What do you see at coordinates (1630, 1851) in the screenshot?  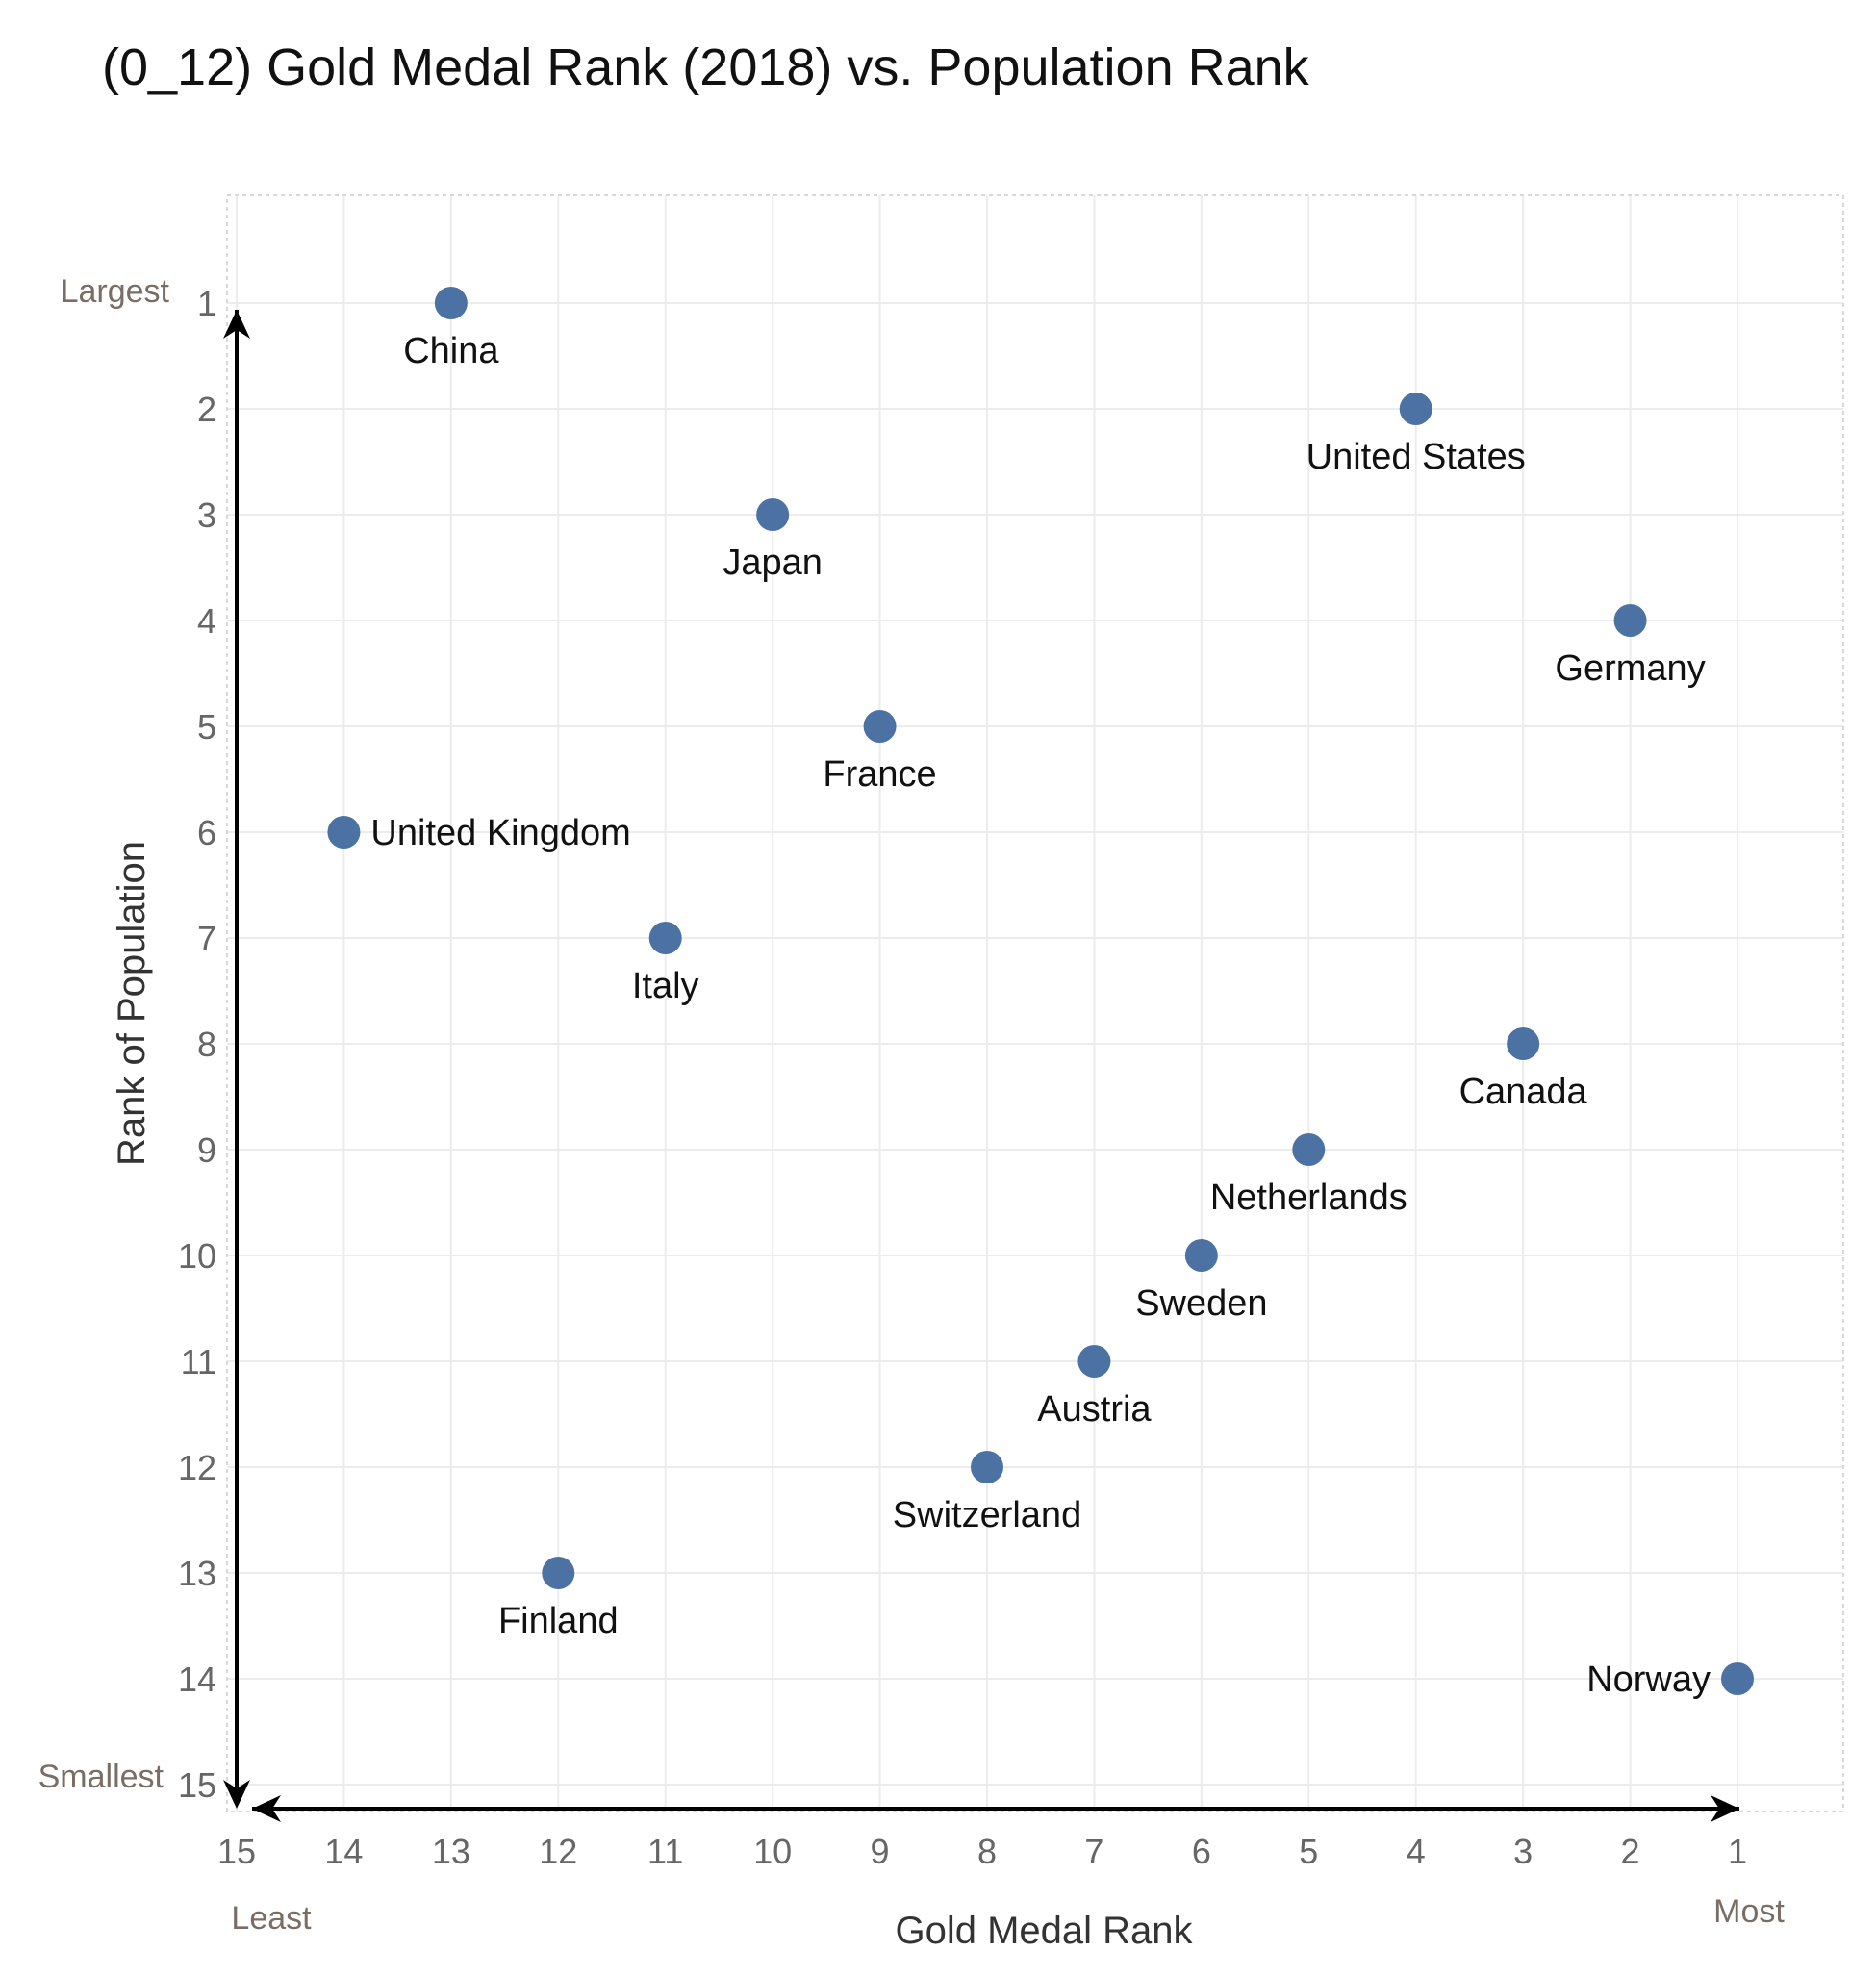 I see `x-tick-label: 2` at bounding box center [1630, 1851].